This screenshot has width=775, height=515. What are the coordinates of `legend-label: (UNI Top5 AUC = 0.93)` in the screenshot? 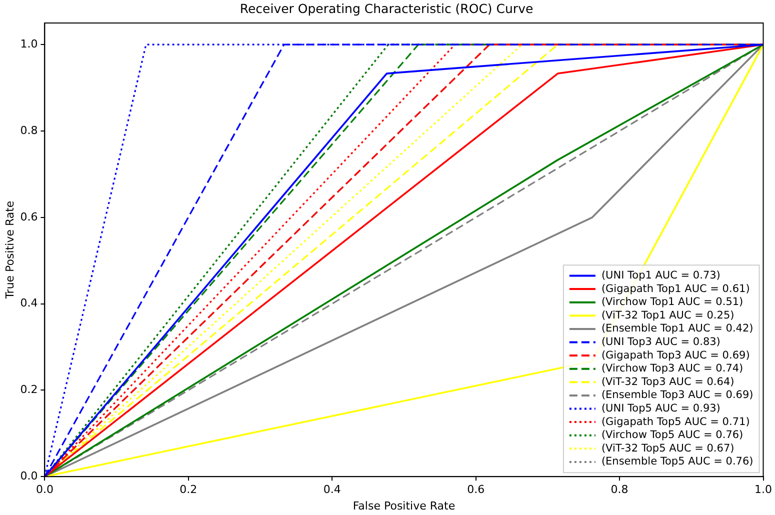 It's located at (660, 408).